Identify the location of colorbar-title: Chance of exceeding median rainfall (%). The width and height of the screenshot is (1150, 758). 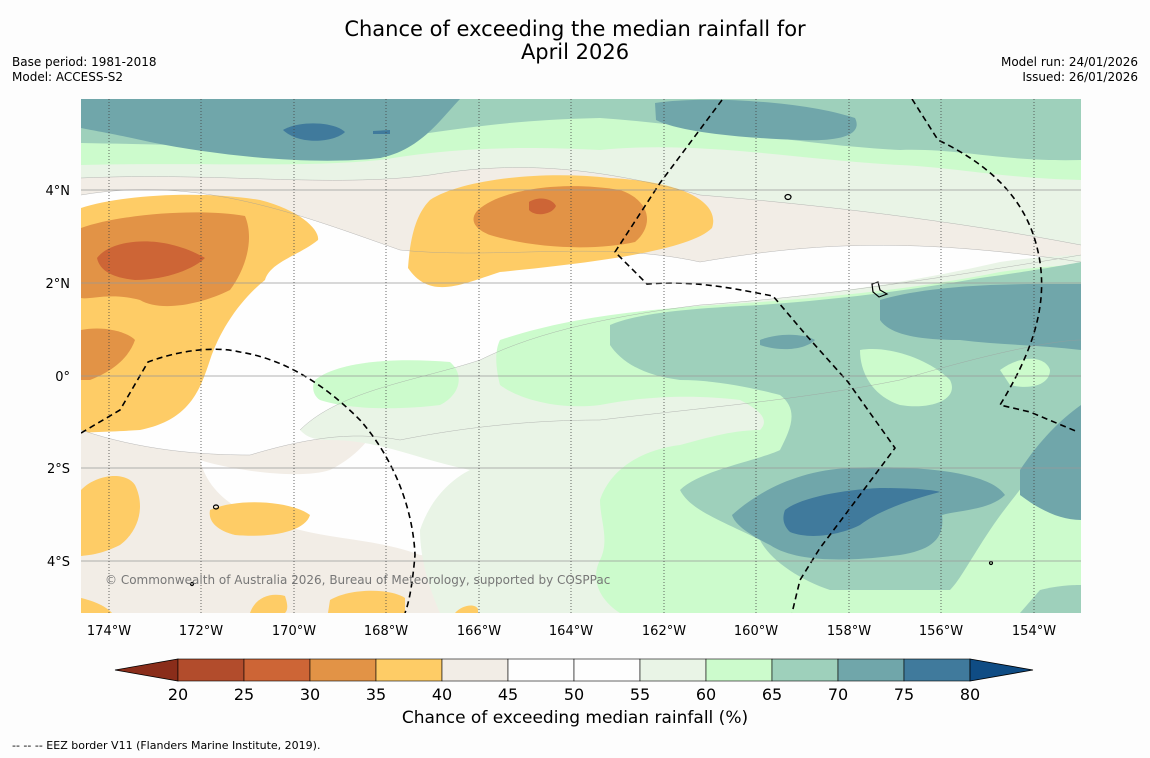
(575, 718).